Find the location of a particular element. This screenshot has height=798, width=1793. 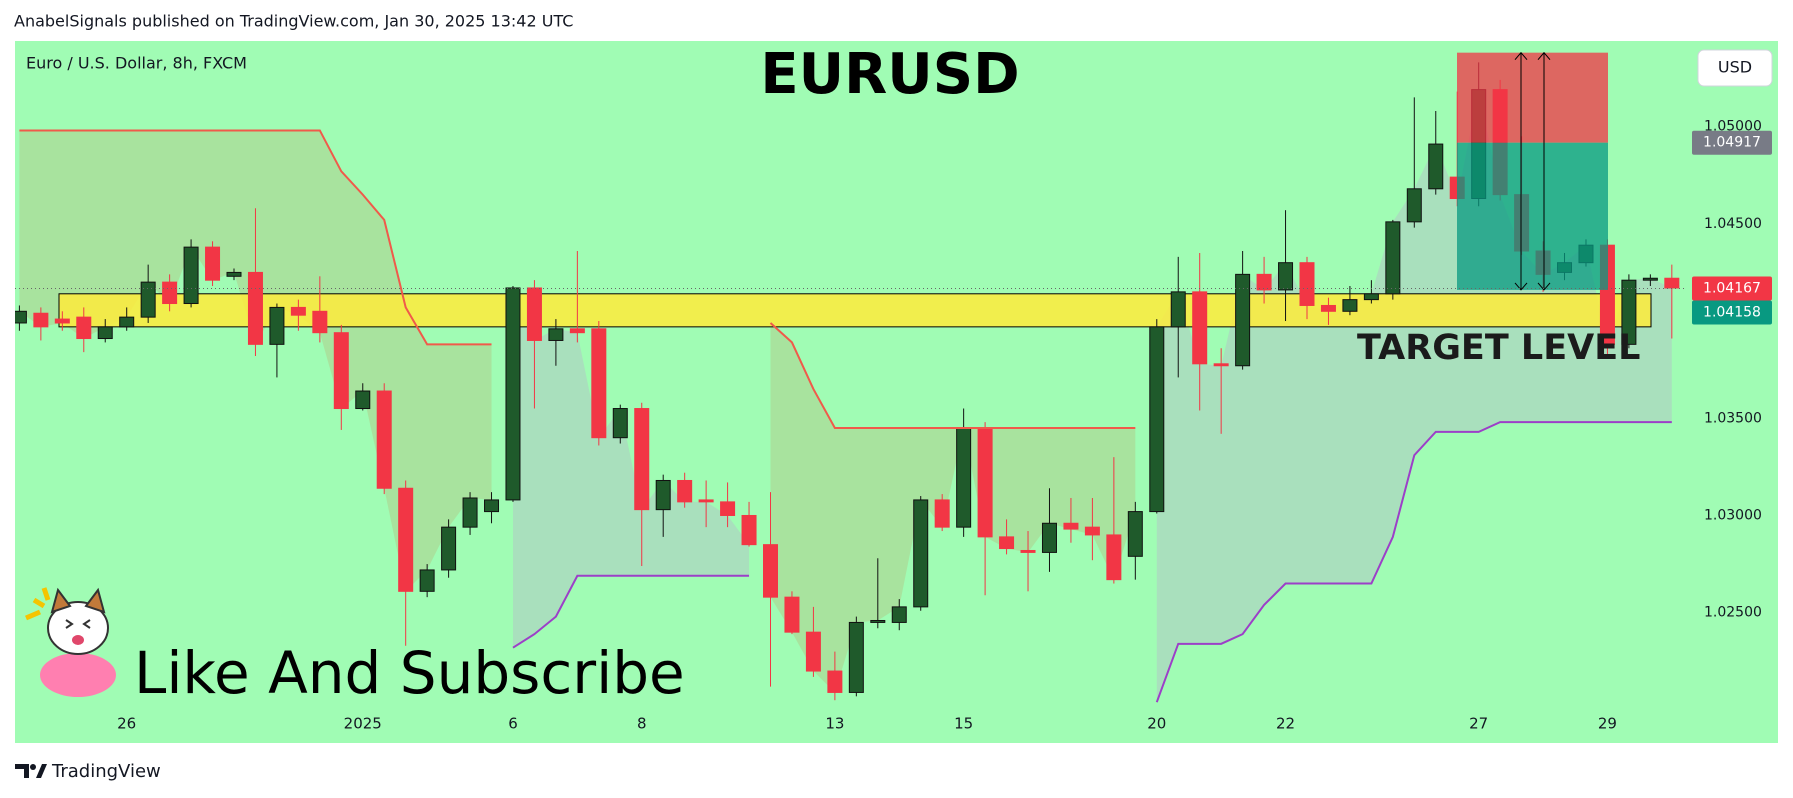

x-tick-label: 8 is located at coordinates (642, 724).